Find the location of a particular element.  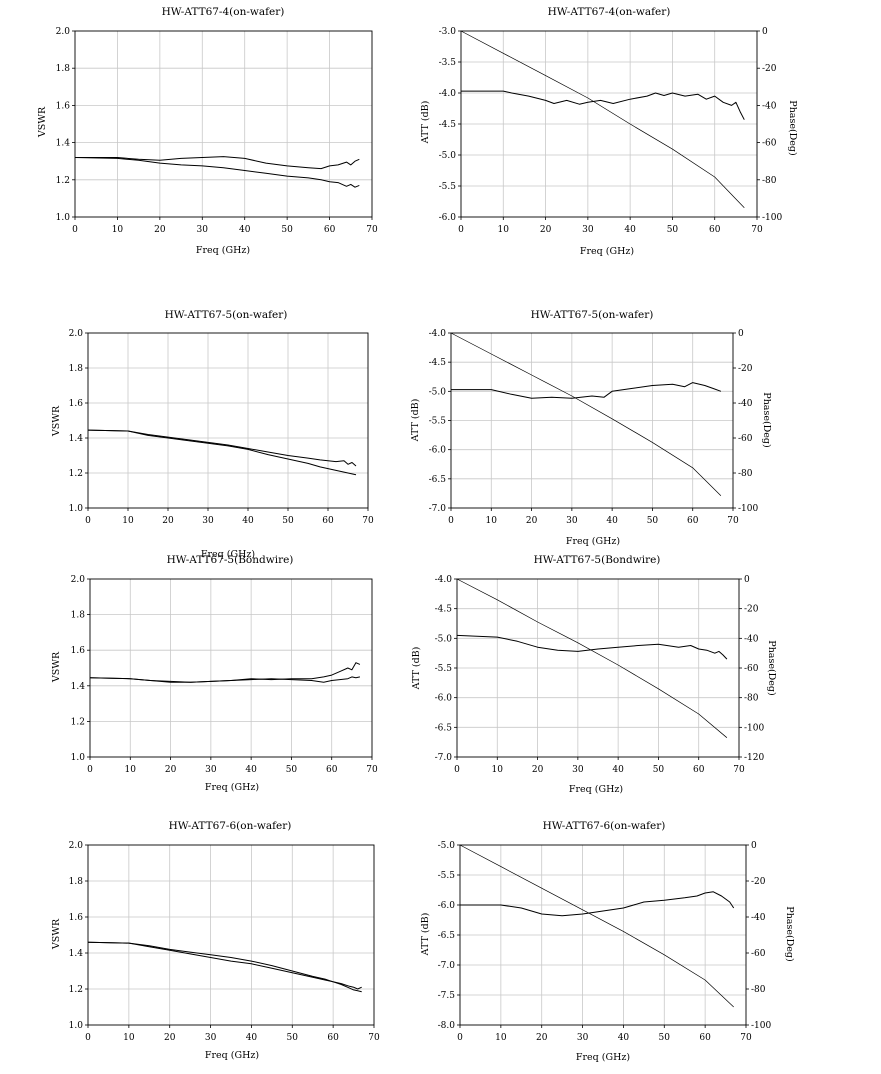

y2-tick-label: -60 is located at coordinates (758, 954).